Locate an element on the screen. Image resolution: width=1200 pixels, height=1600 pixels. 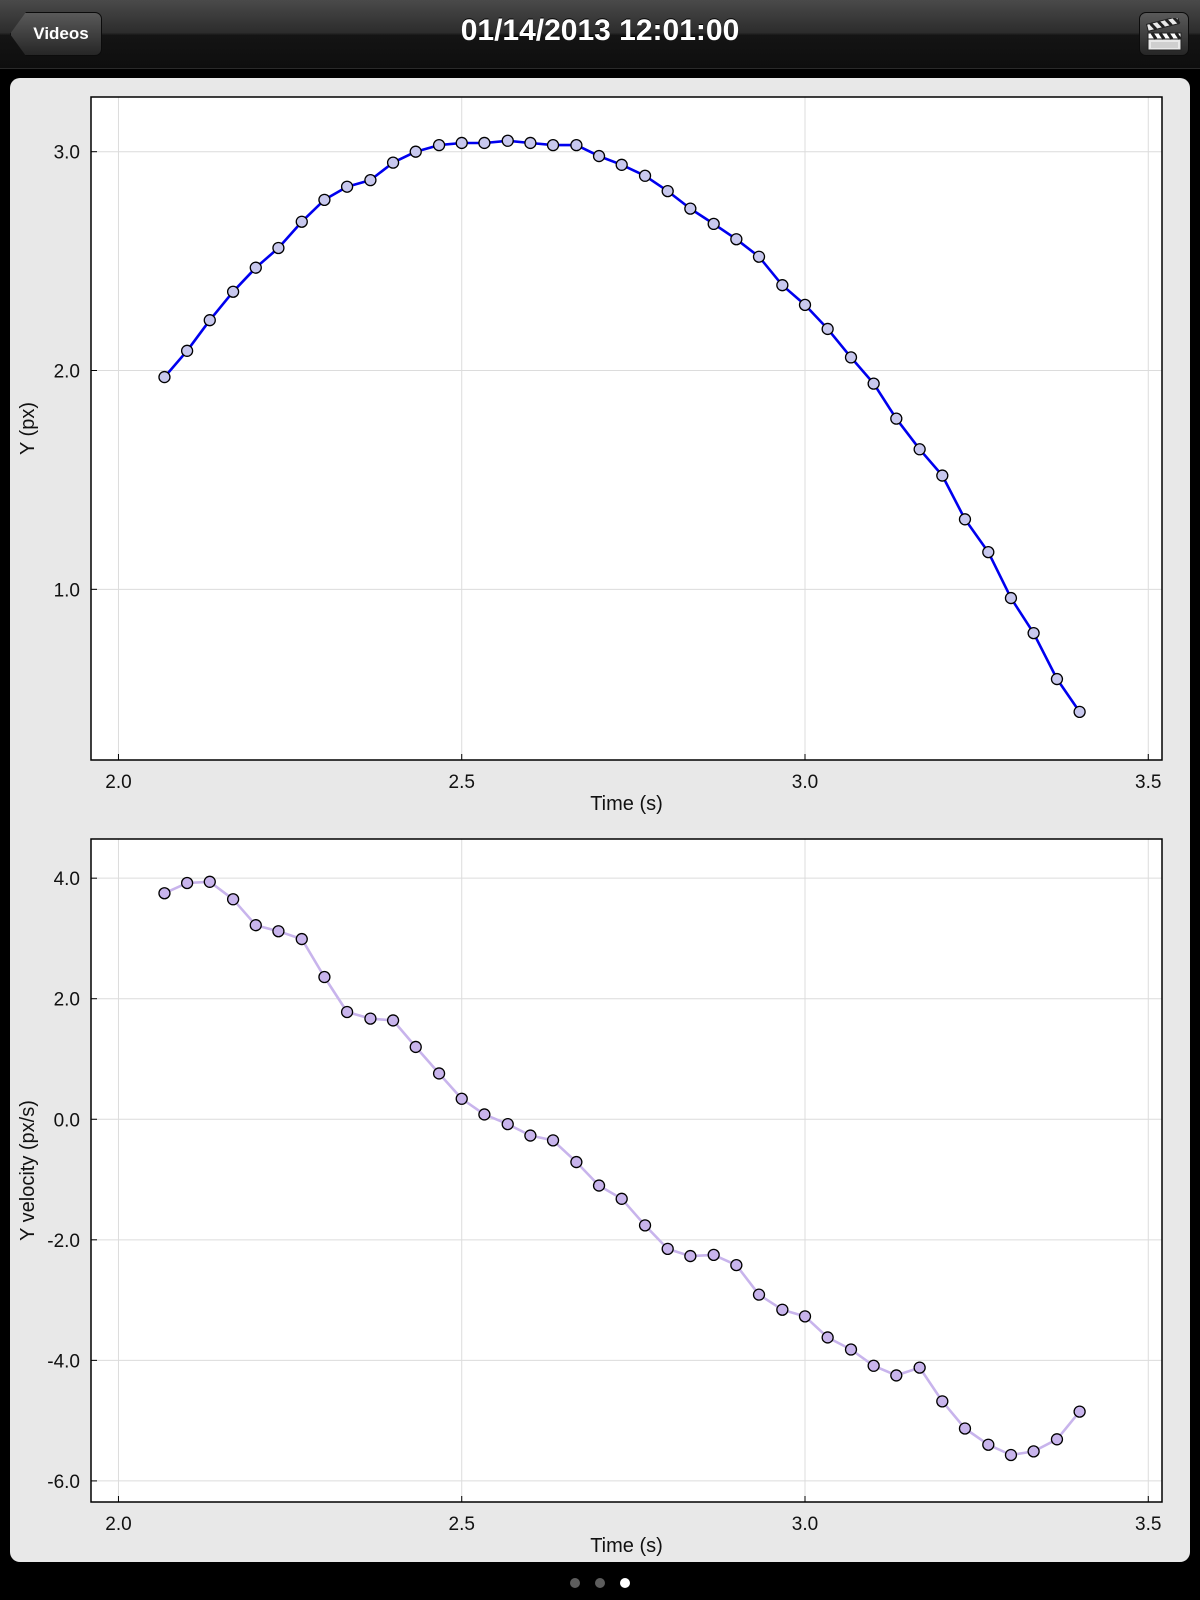
y-tick-label: 3.0 is located at coordinates (67, 153).